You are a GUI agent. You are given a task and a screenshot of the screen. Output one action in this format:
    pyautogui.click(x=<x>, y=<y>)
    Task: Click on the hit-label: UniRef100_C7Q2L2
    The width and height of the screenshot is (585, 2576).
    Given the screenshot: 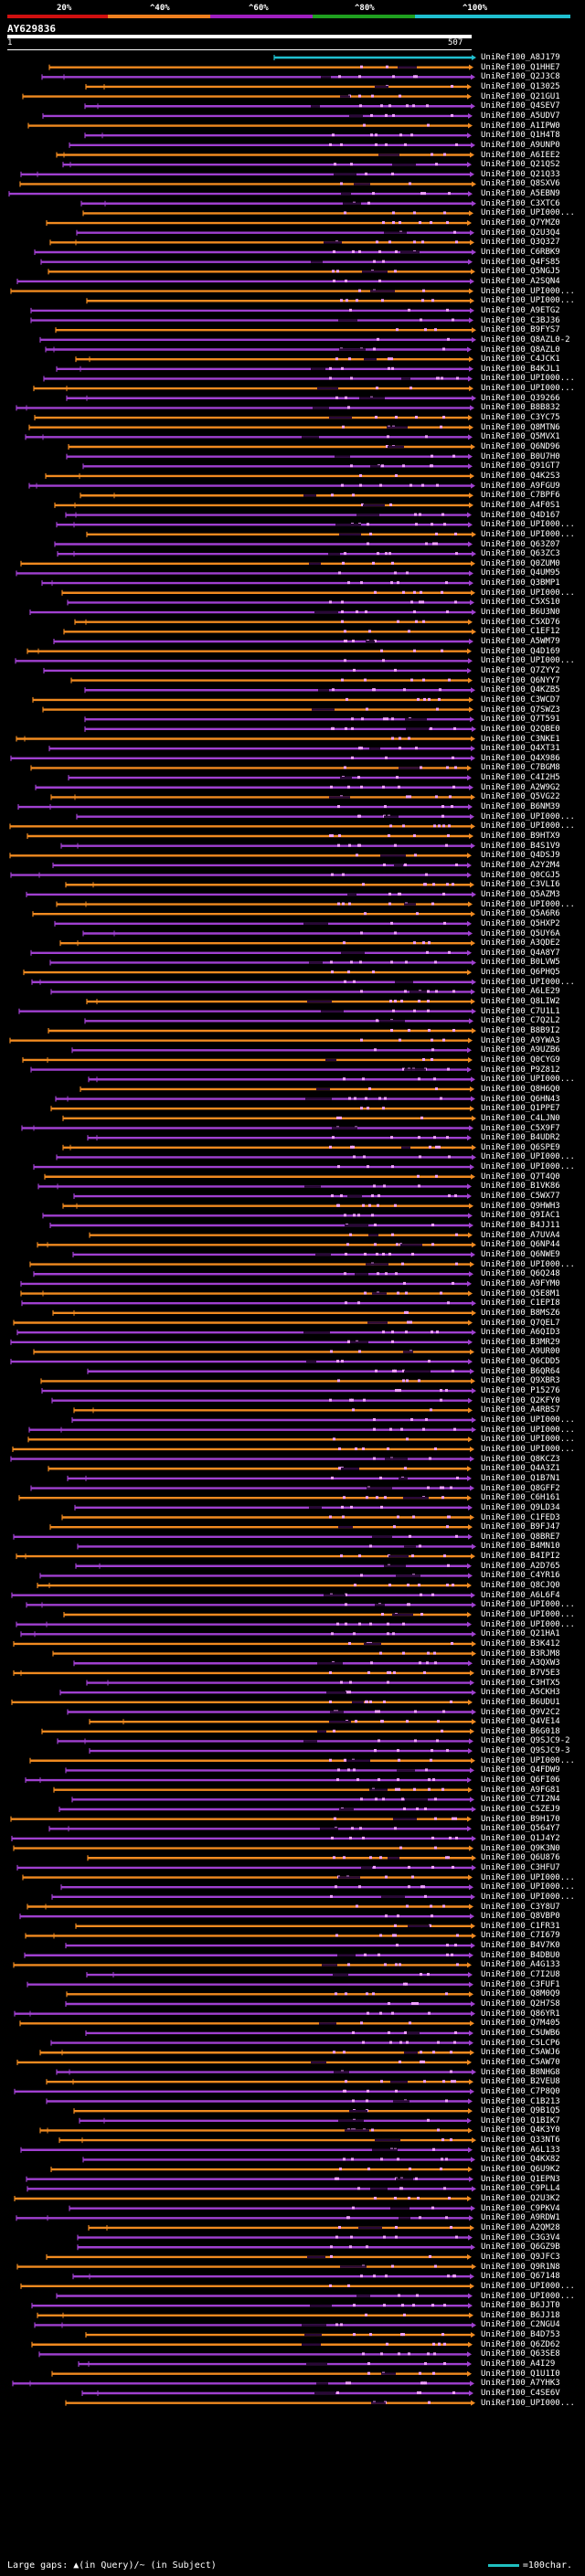 What is the action you would take?
    pyautogui.click(x=520, y=1021)
    